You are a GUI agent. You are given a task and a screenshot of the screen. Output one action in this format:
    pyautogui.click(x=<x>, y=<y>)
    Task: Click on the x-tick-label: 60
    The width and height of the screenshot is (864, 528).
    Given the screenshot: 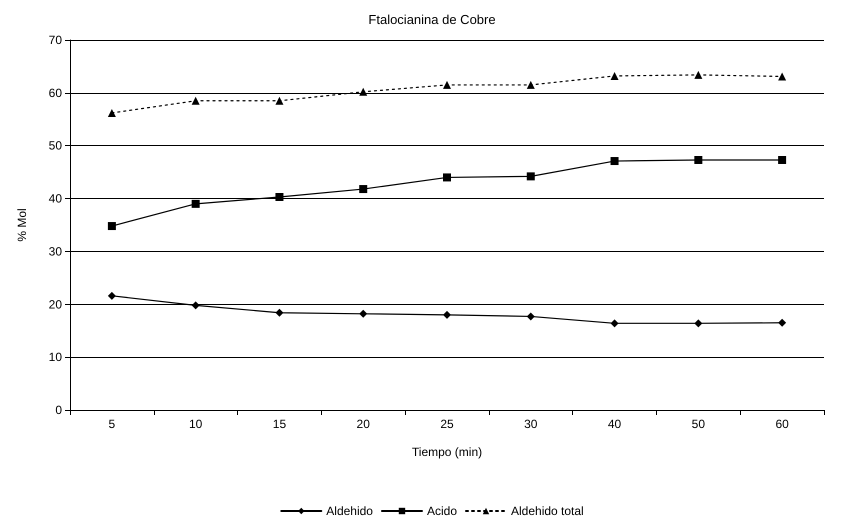 What is the action you would take?
    pyautogui.click(x=782, y=424)
    